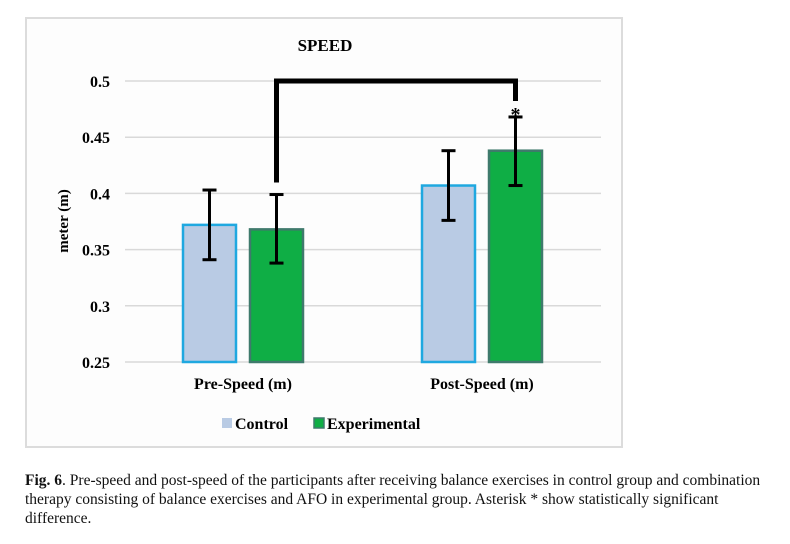 The height and width of the screenshot is (544, 790). I want to click on significance-bracket, so click(396, 130).